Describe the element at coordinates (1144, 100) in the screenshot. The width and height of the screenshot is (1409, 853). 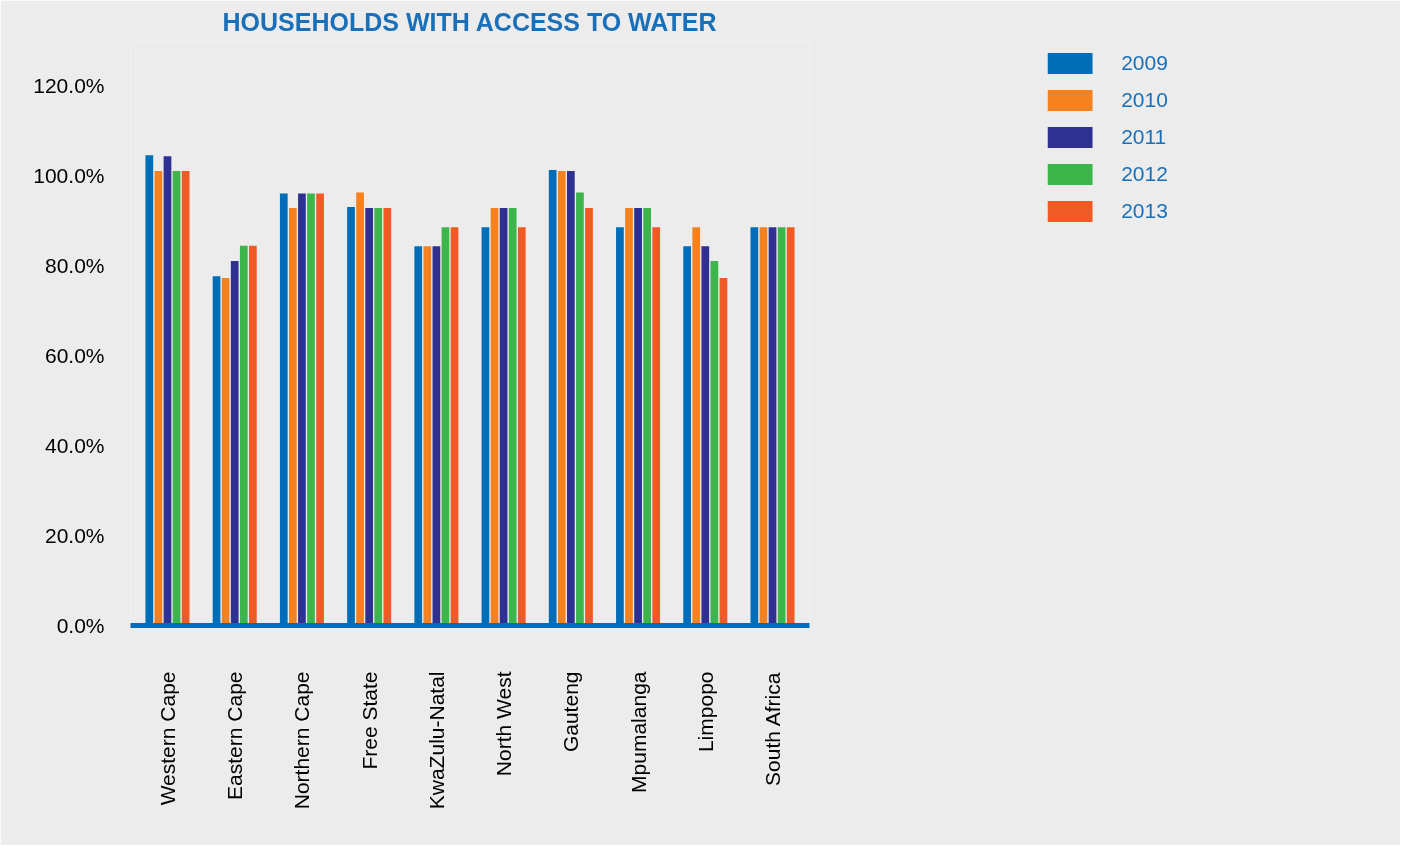
I see `legend-label: 2010` at that location.